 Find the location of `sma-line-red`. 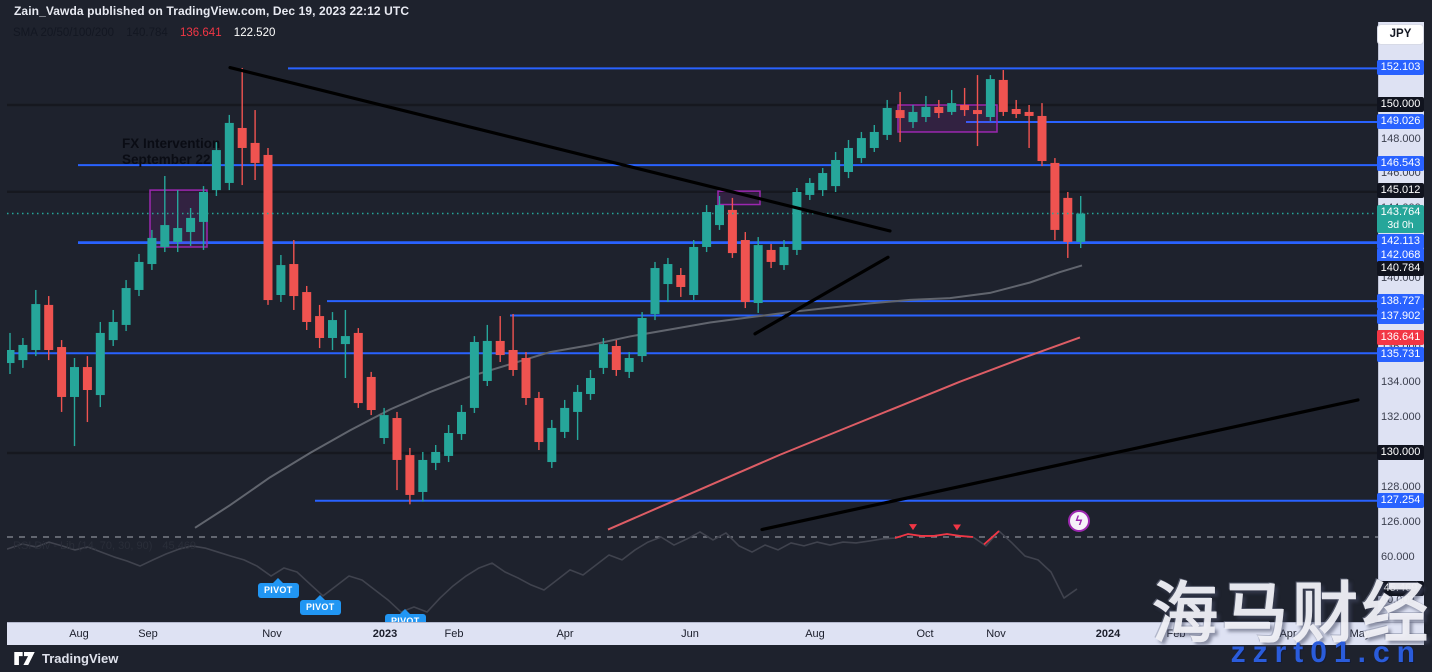

sma-line-red is located at coordinates (844, 433).